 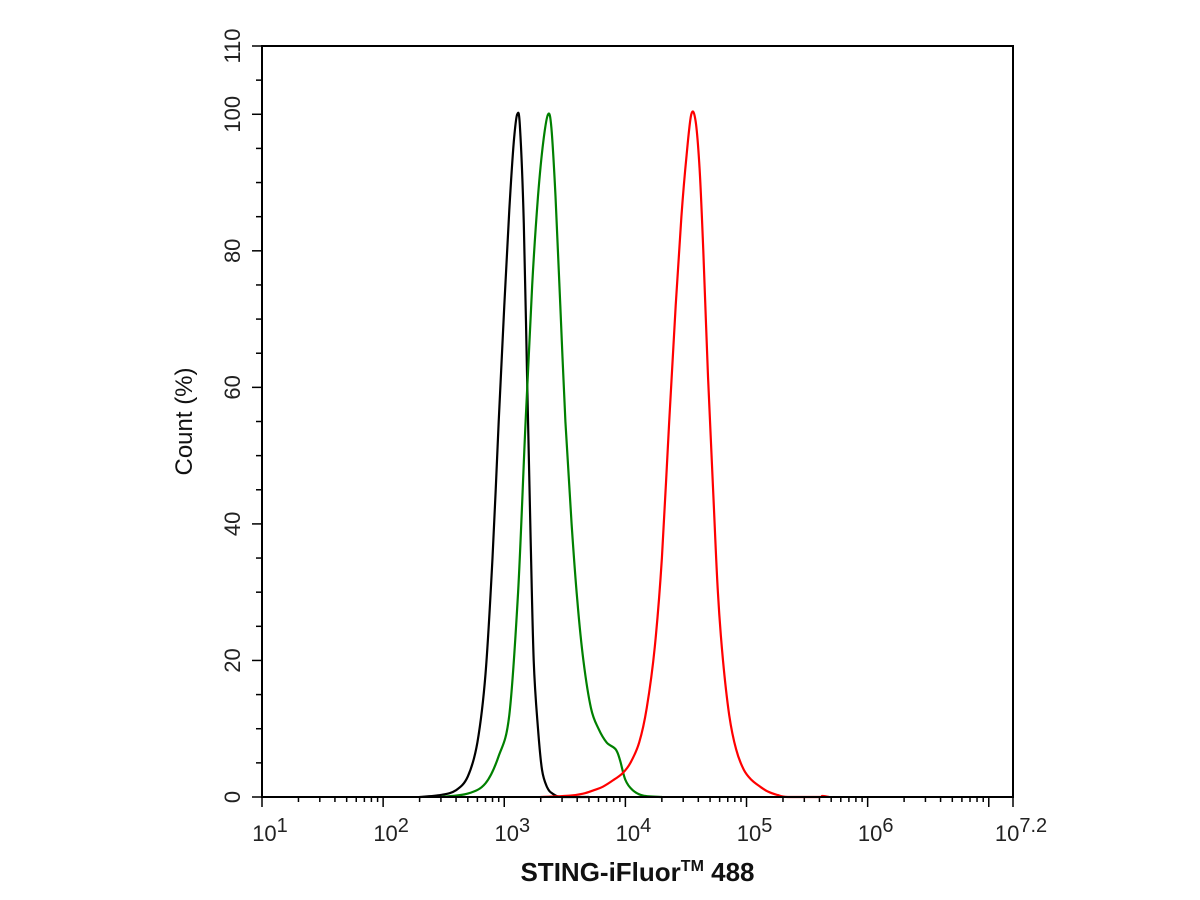 I want to click on x-tick-exponent: 2, so click(x=403, y=826).